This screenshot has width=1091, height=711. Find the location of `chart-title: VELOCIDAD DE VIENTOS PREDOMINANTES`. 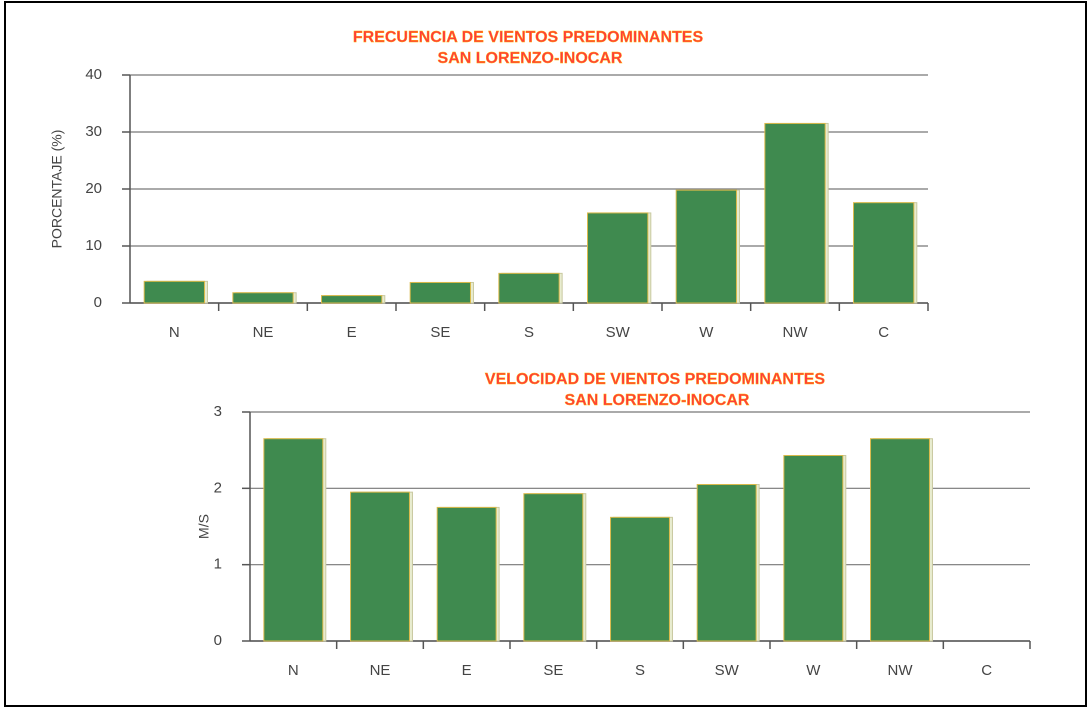

chart-title: VELOCIDAD DE VIENTOS PREDOMINANTES is located at coordinates (655, 379).